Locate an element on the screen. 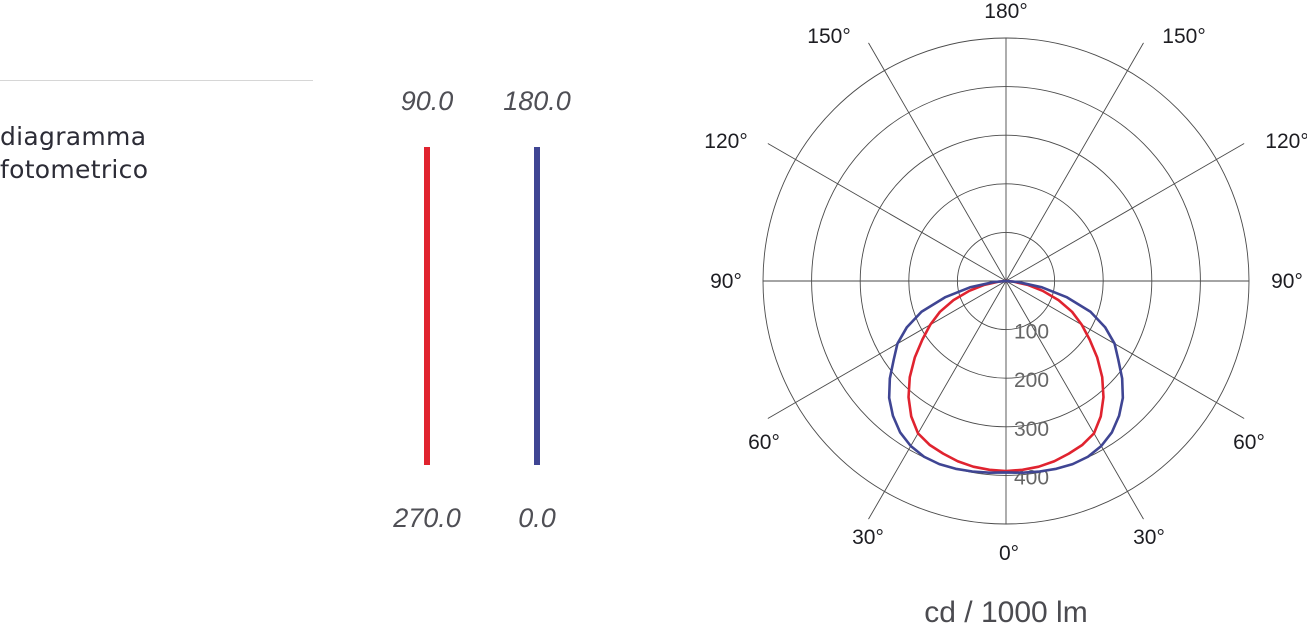  legend-series-2-swatch is located at coordinates (537, 306).